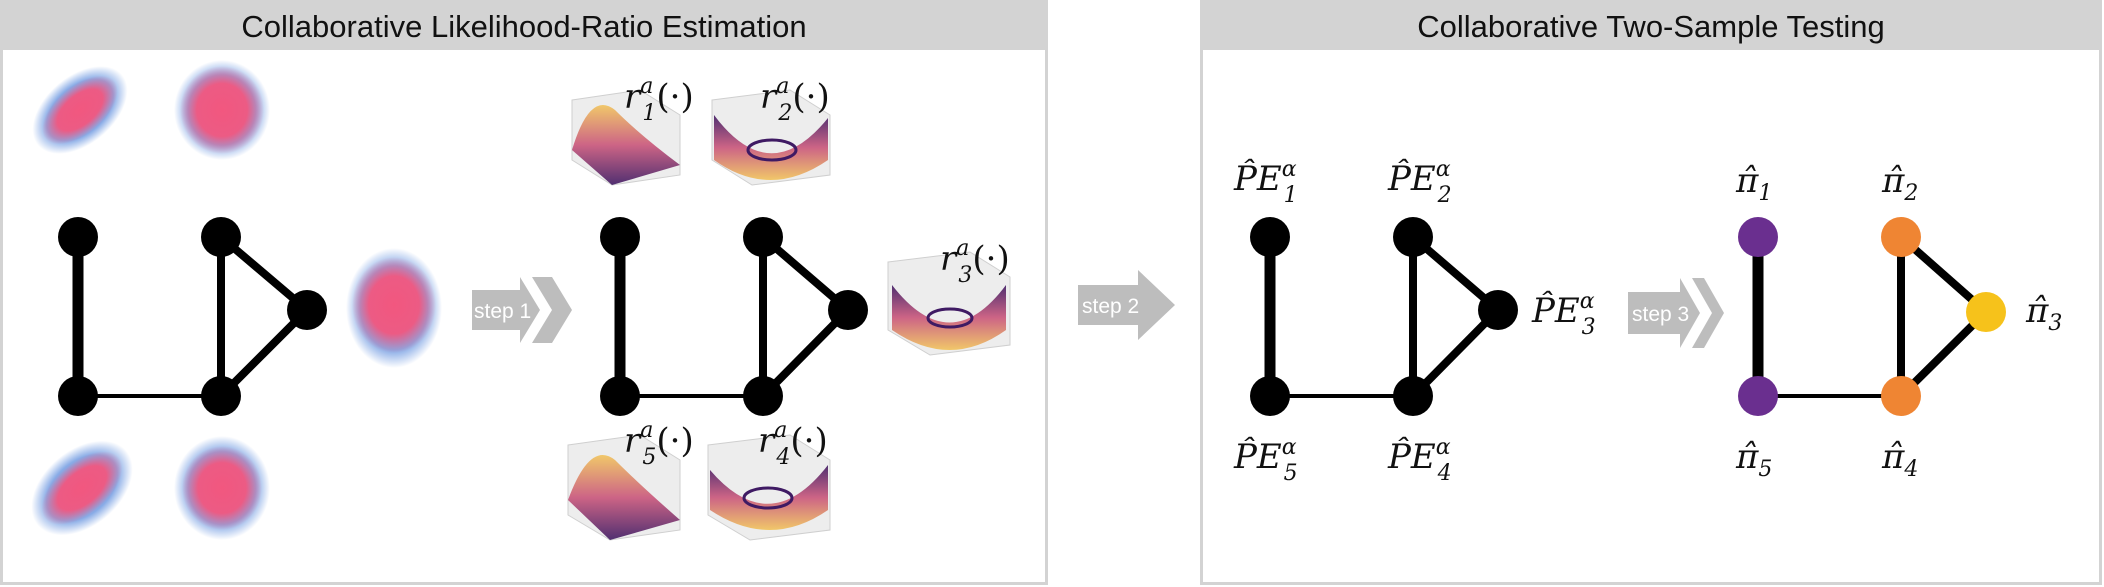 Image resolution: width=2104 pixels, height=587 pixels. I want to click on step-3-arrow: step 3, so click(1676, 313).